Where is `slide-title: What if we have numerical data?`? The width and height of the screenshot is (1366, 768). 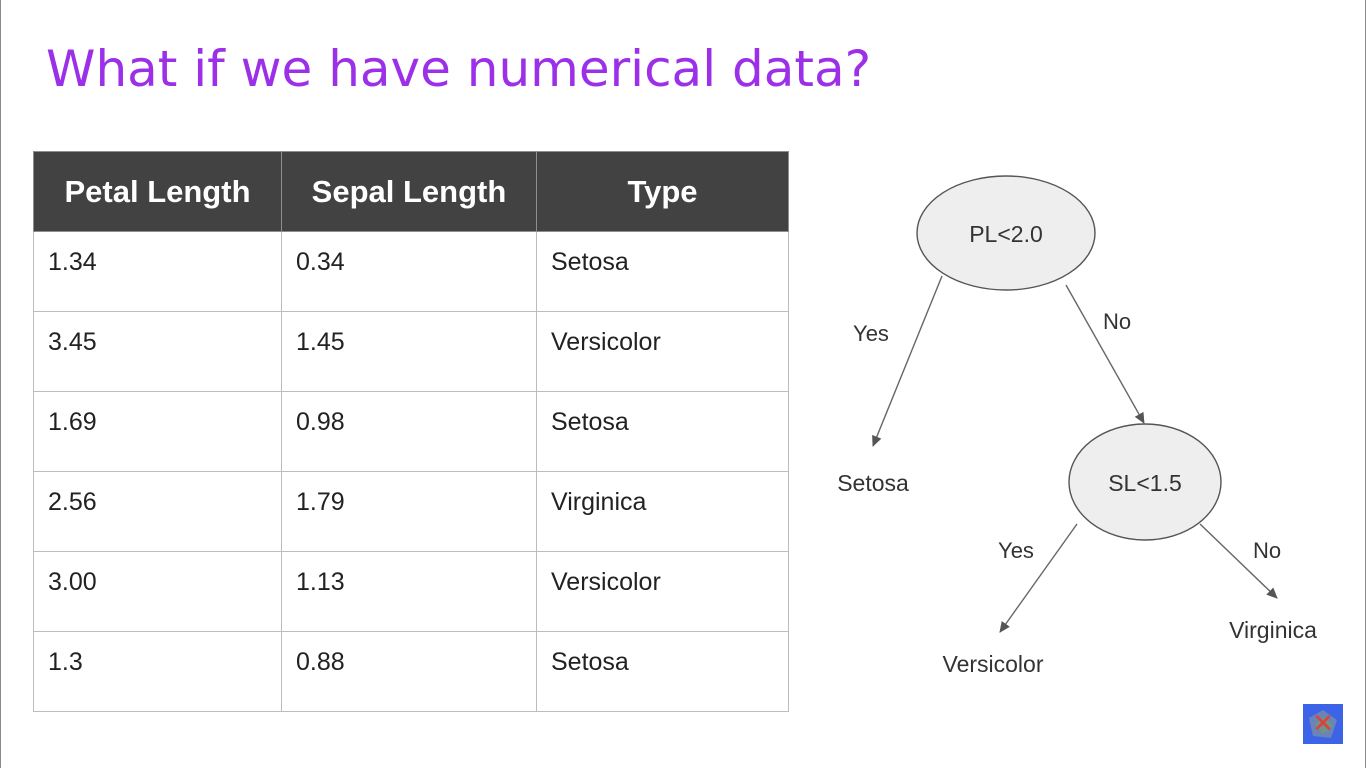
slide-title: What if we have numerical data? is located at coordinates (459, 69).